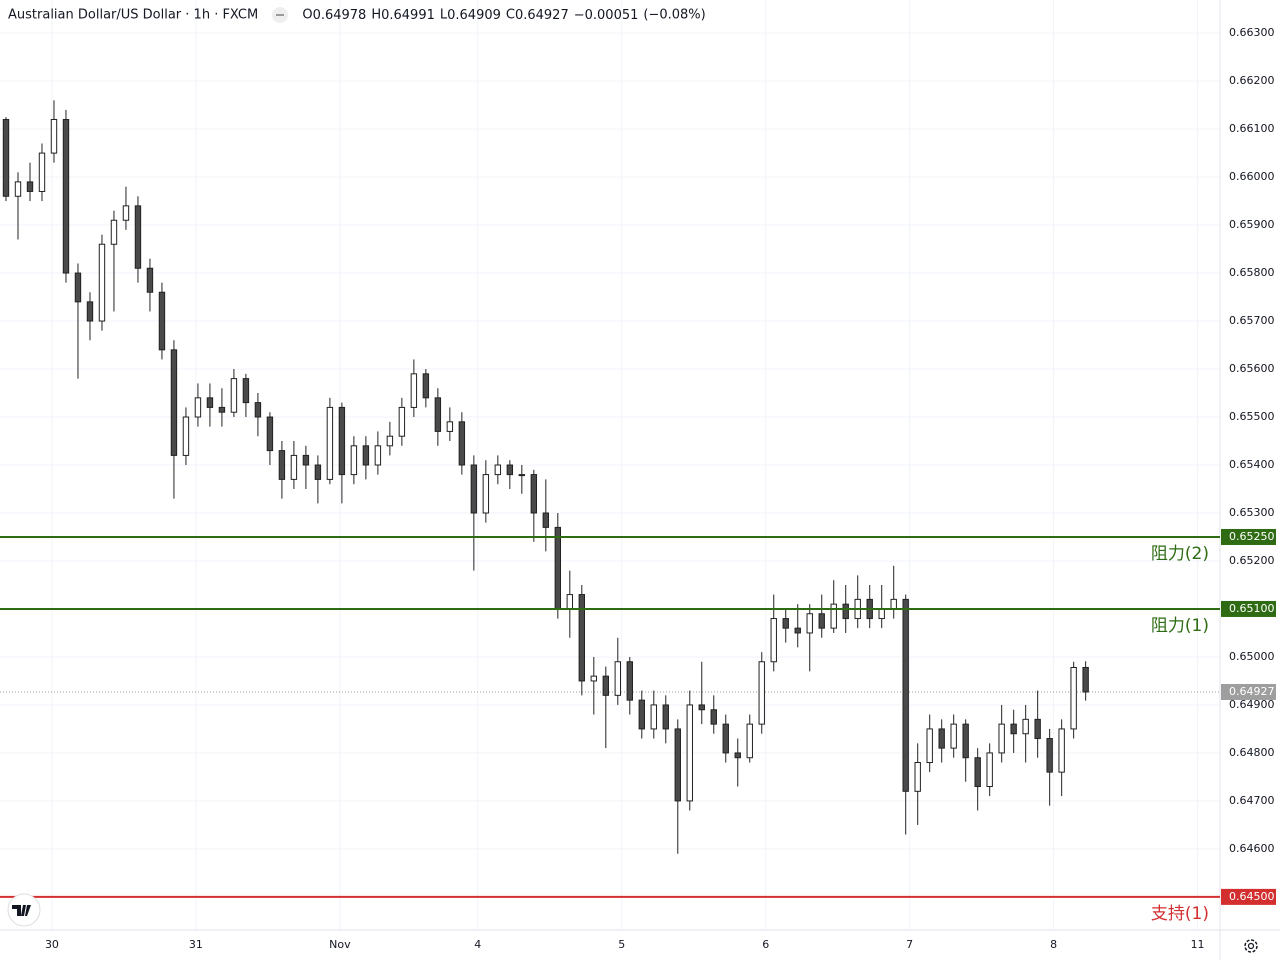 Image resolution: width=1280 pixels, height=960 pixels. Describe the element at coordinates (1252, 752) in the screenshot. I see `y-tick-label: 0.64800` at that location.